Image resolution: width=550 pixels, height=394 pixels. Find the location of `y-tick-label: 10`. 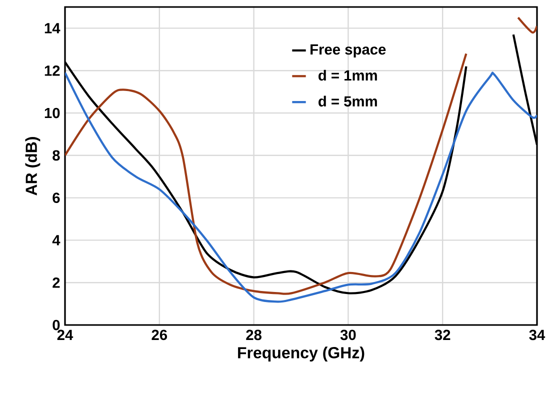

y-tick-label: 10 is located at coordinates (52, 113).